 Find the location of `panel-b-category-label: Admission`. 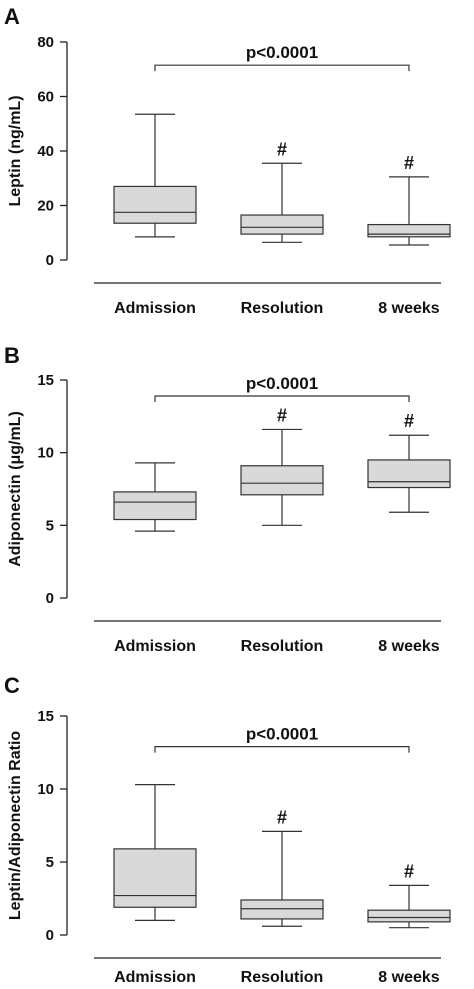

panel-b-category-label: Admission is located at coordinates (155, 646).